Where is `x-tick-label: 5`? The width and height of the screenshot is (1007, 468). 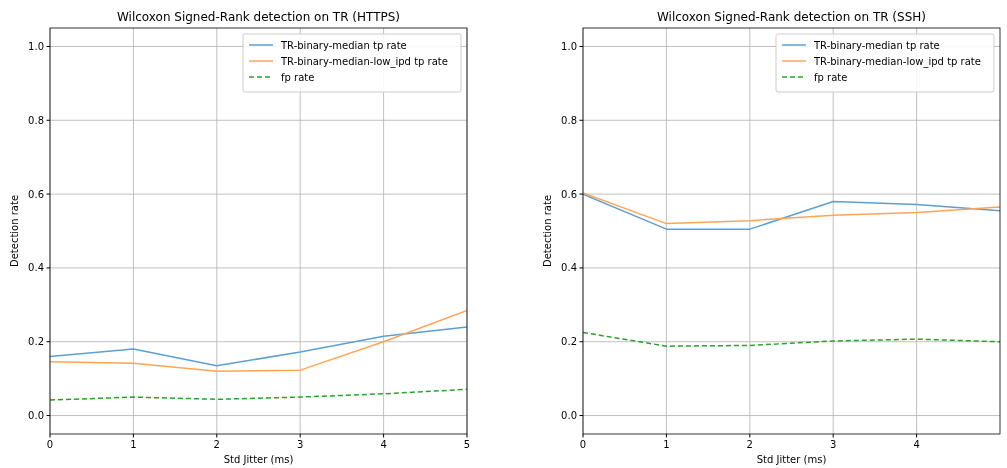 x-tick-label: 5 is located at coordinates (467, 444).